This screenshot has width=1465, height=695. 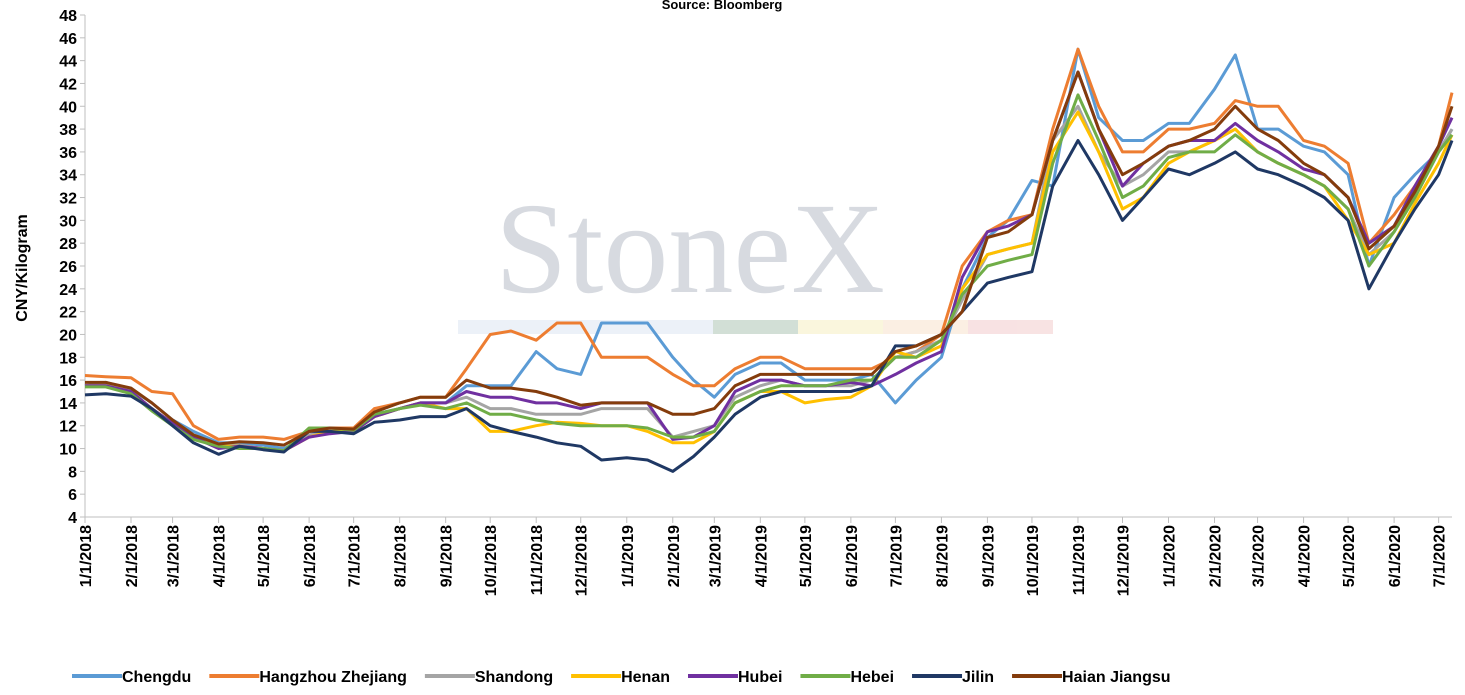 I want to click on y-tick-label: 44, so click(x=68, y=62).